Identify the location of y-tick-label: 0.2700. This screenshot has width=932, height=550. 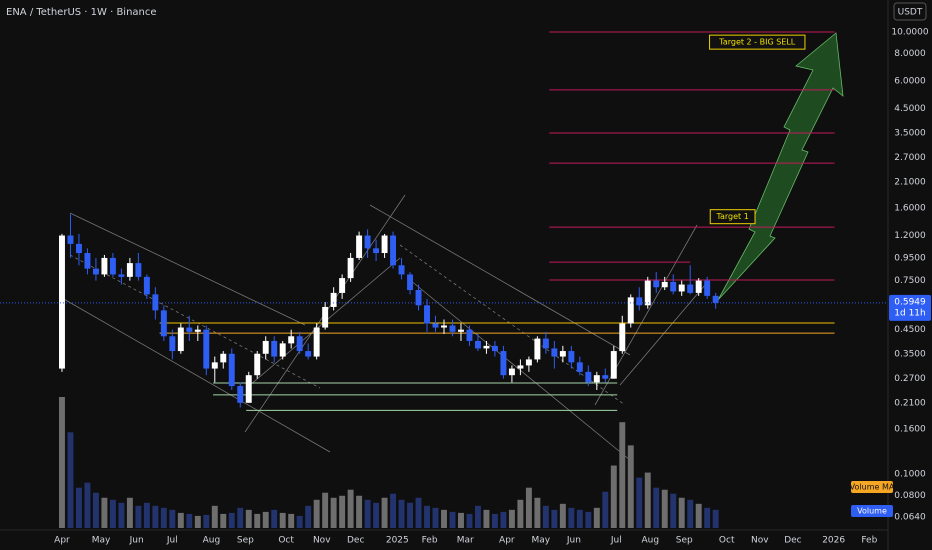
(910, 379).